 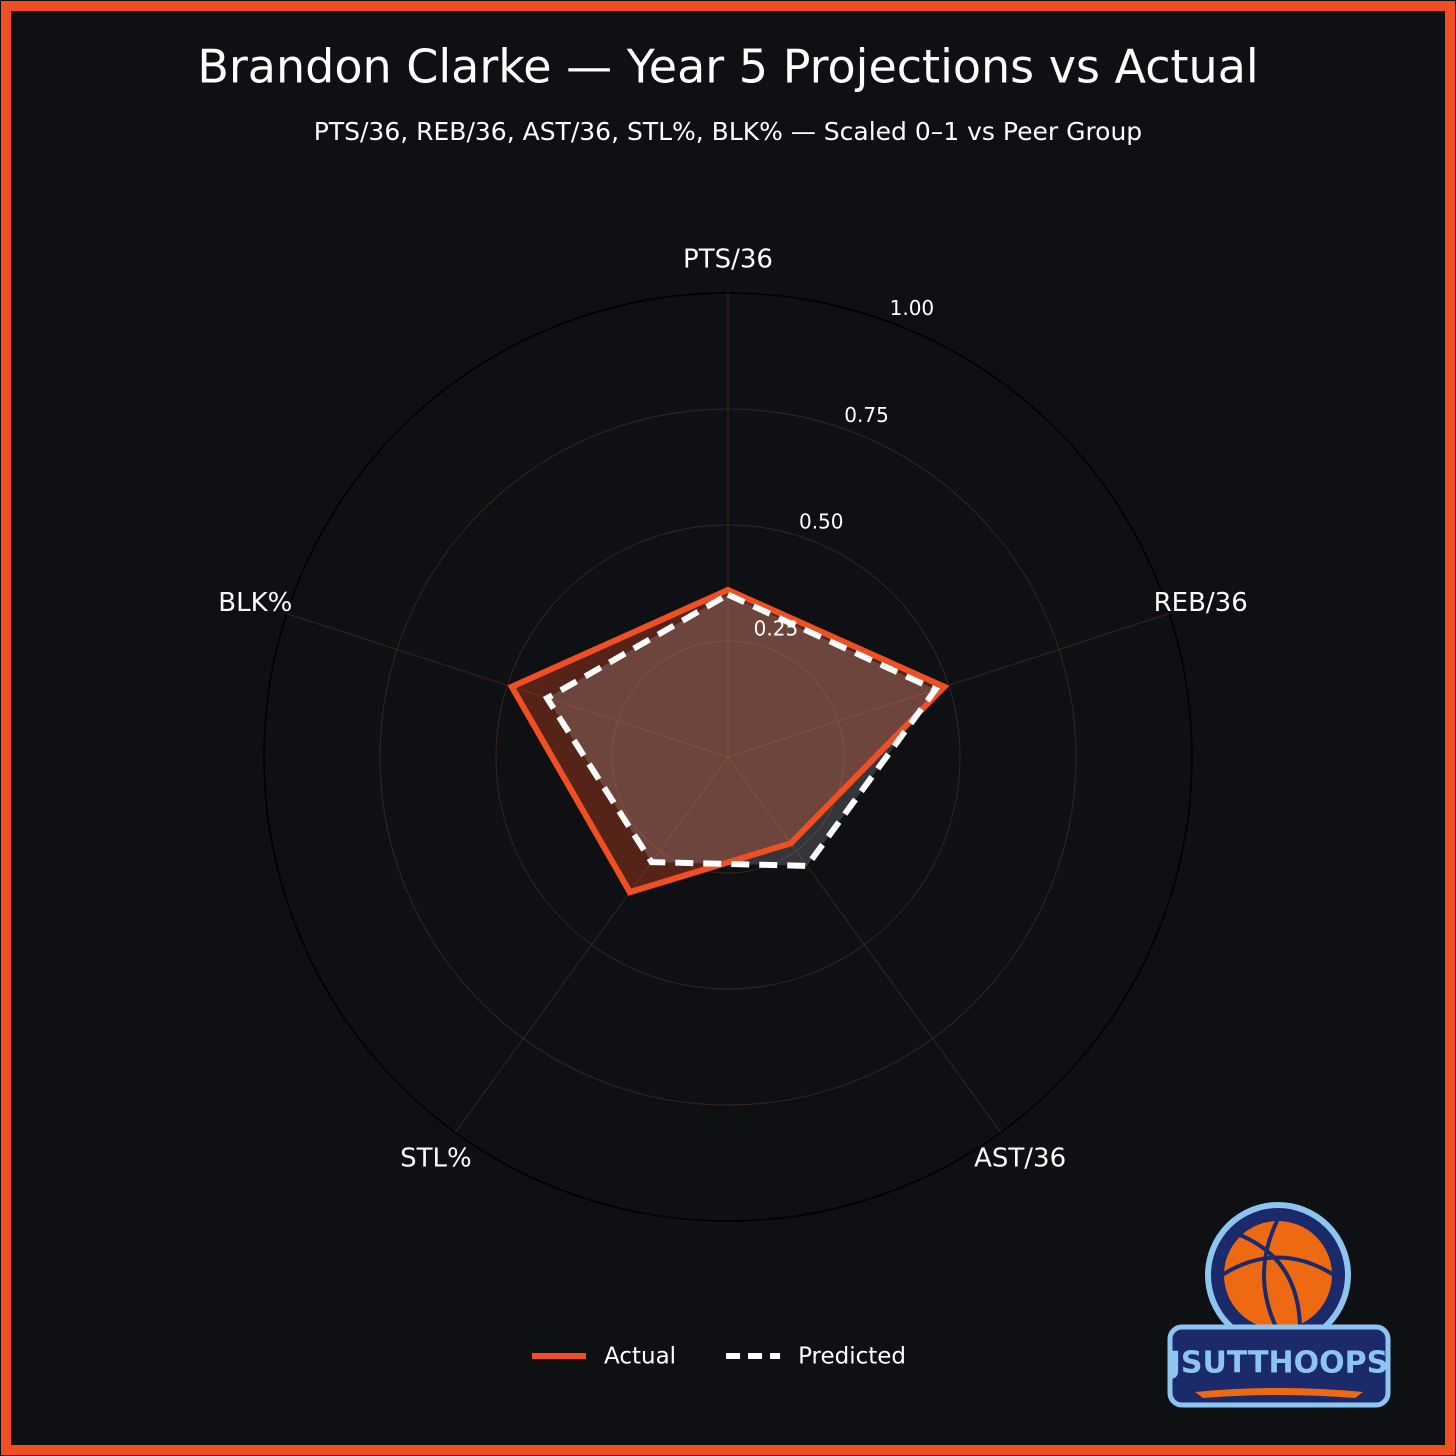 What do you see at coordinates (776, 628) in the screenshot?
I see `r-tick-label: 0.25` at bounding box center [776, 628].